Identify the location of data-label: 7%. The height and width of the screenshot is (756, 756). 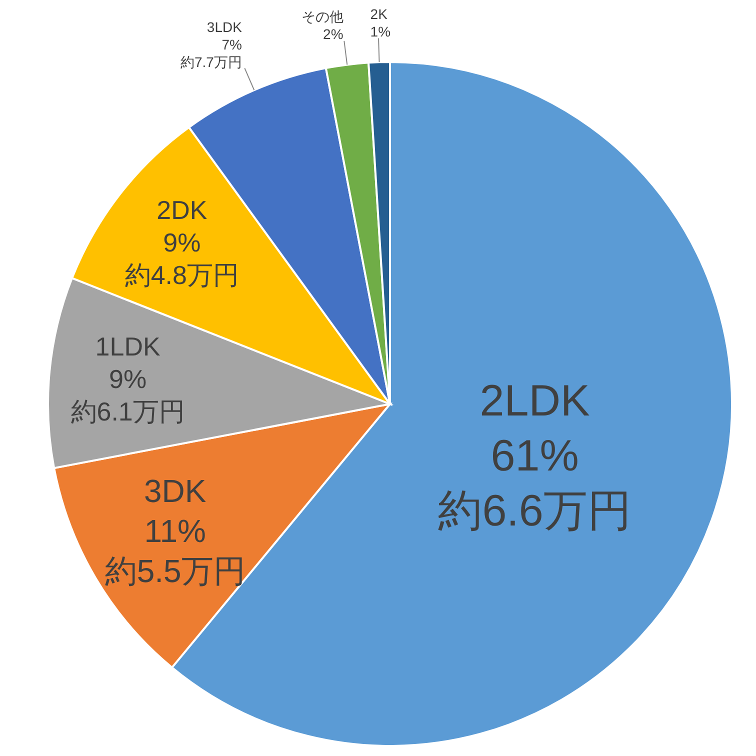
(232, 44).